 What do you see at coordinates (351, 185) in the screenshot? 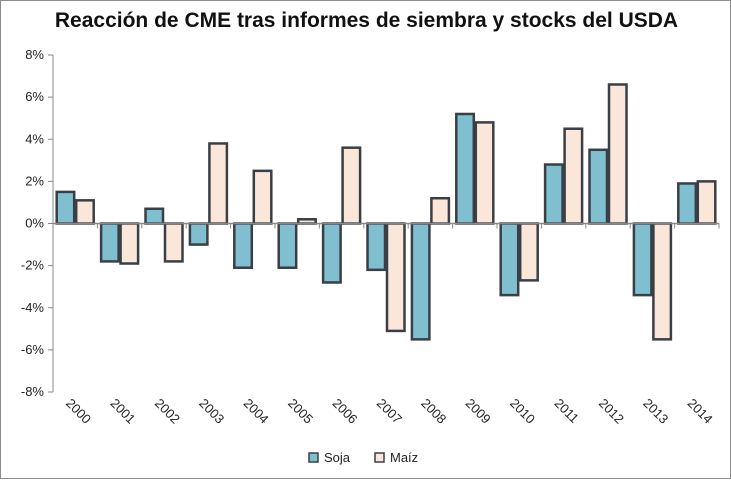
I see `bar-maiz-2006` at bounding box center [351, 185].